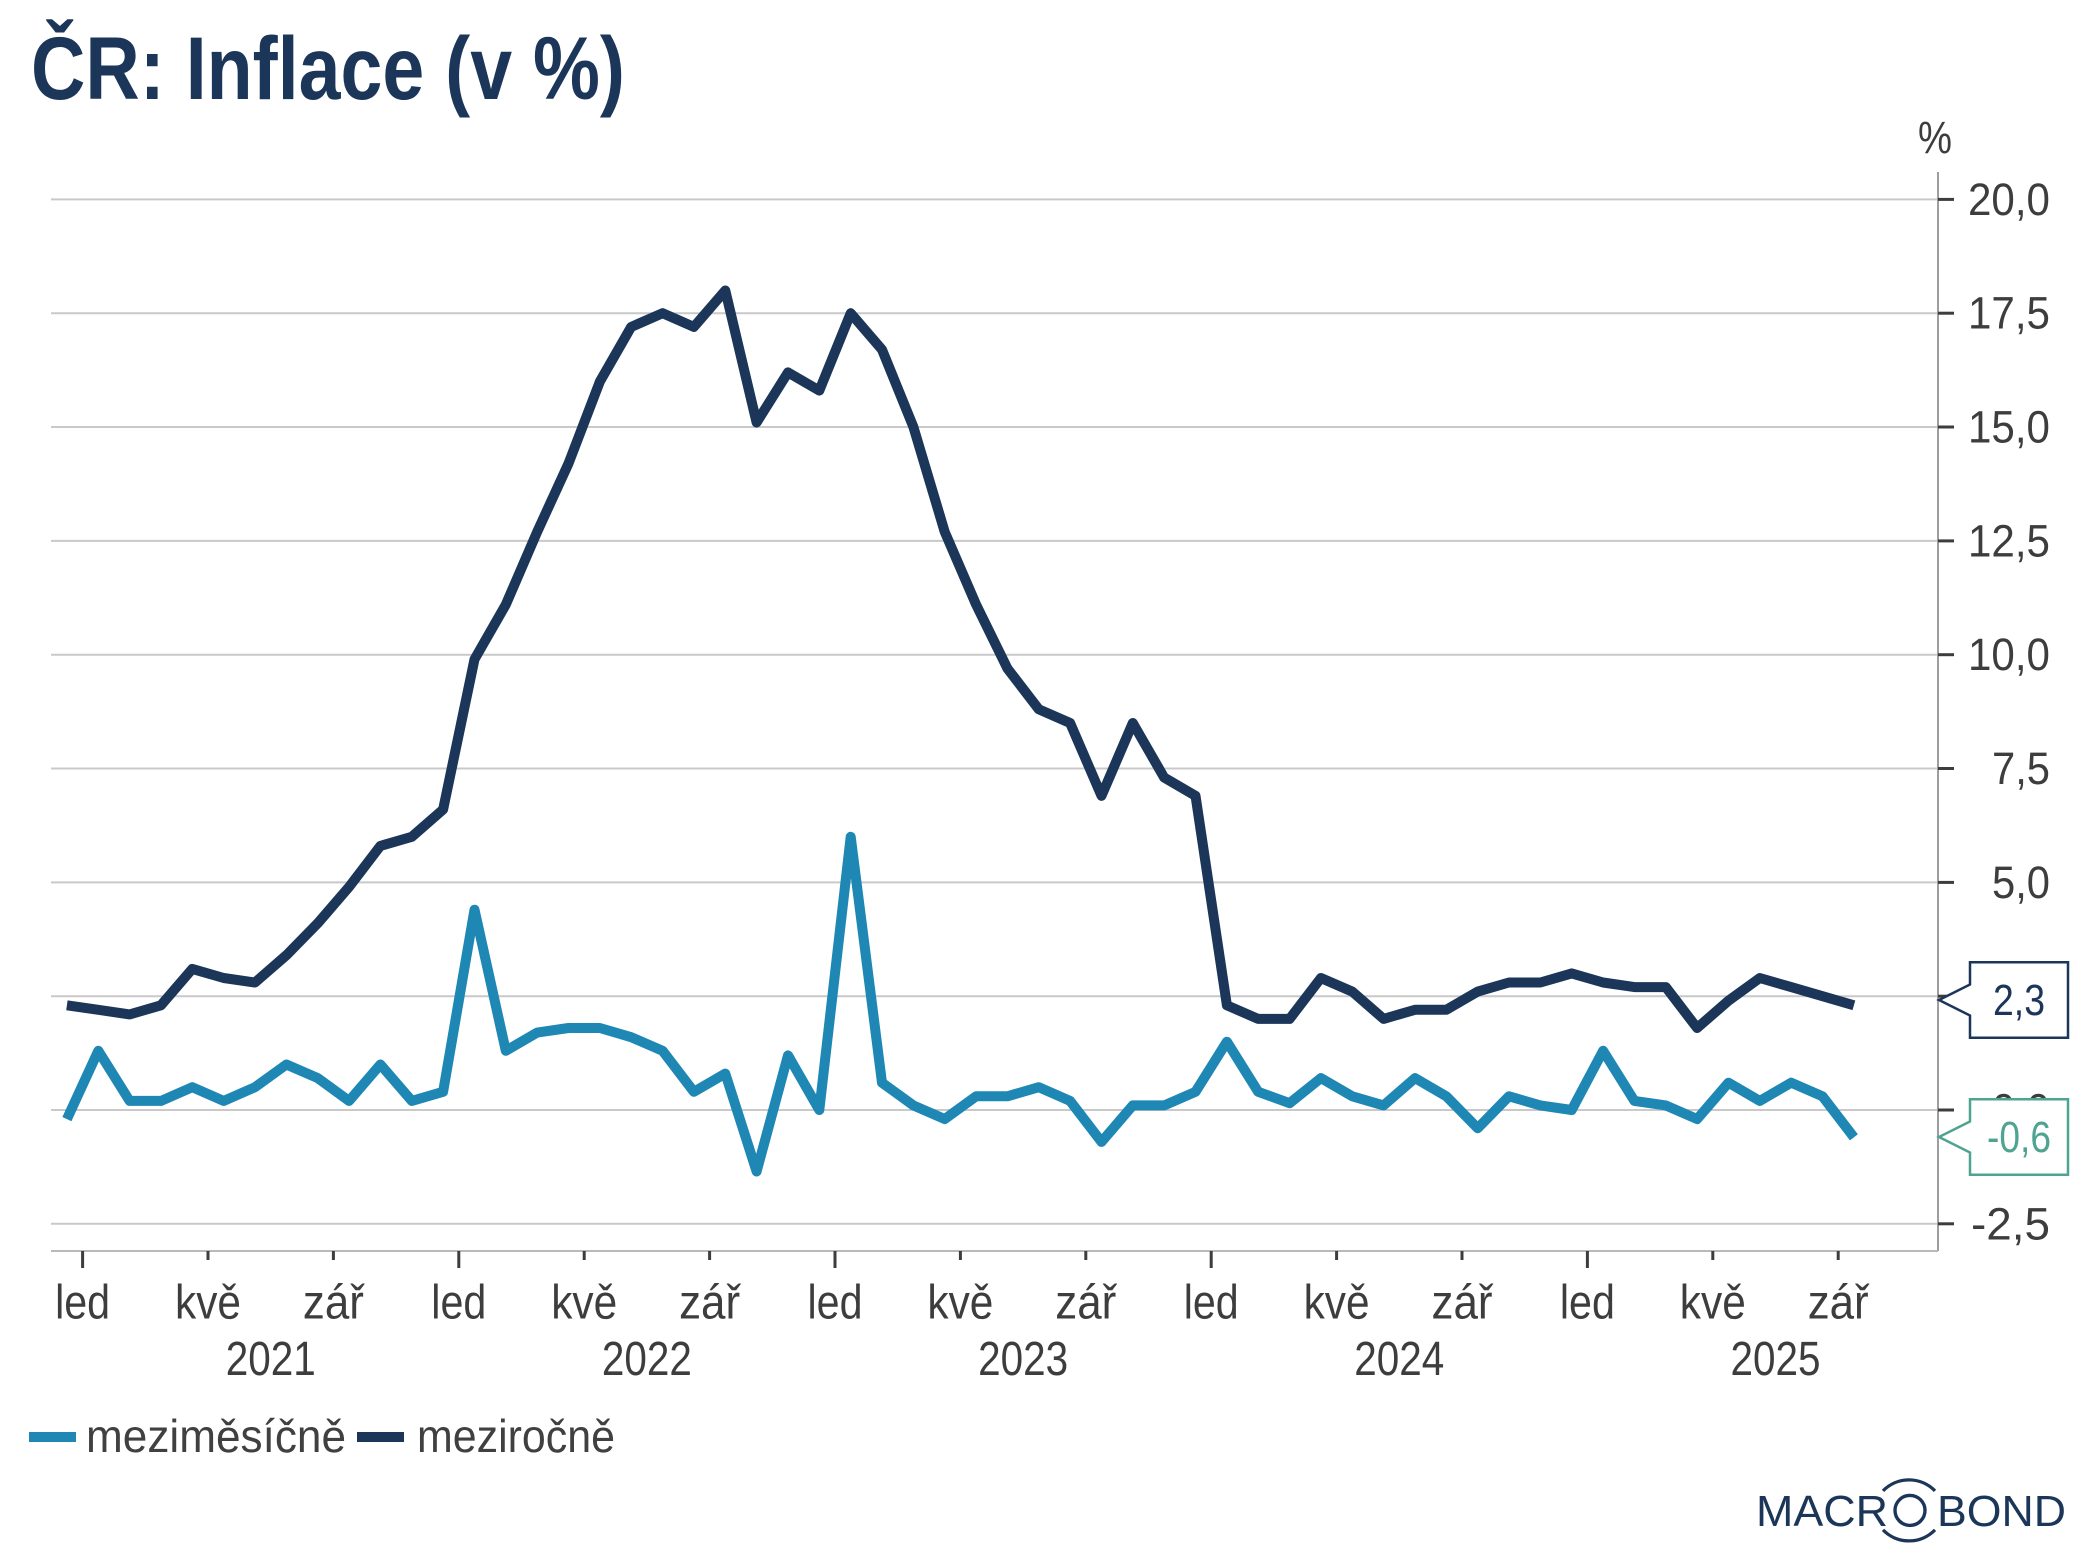  Describe the element at coordinates (328, 68) in the screenshot. I see `svg-text: ČR: Inflace (v %)` at that location.